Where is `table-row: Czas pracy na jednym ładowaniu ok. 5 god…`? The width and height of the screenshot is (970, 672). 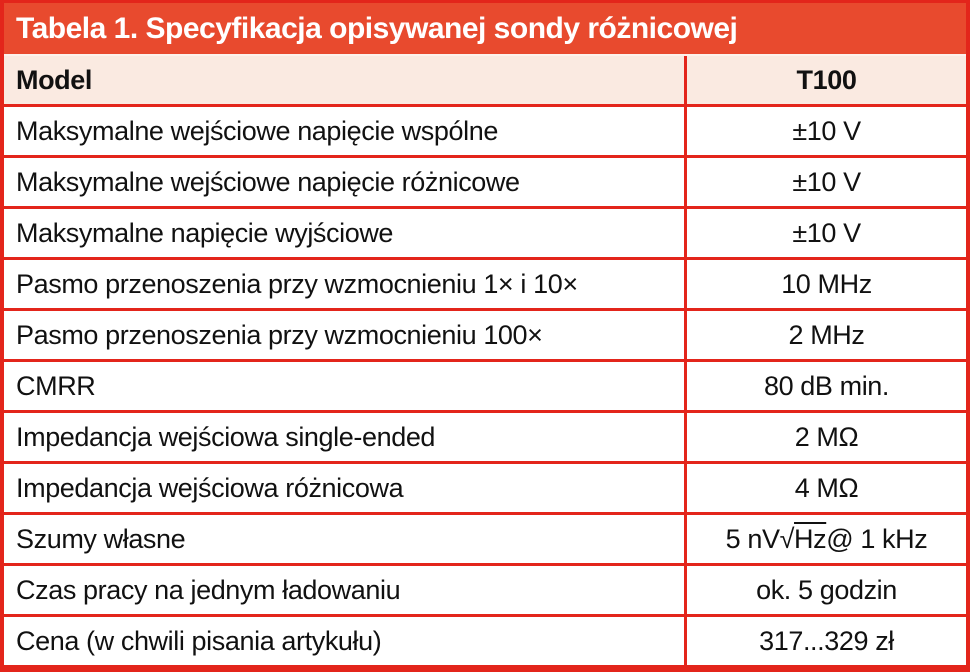
table-row: Czas pracy na jednym ładowaniu ok. 5 god… is located at coordinates (485, 591).